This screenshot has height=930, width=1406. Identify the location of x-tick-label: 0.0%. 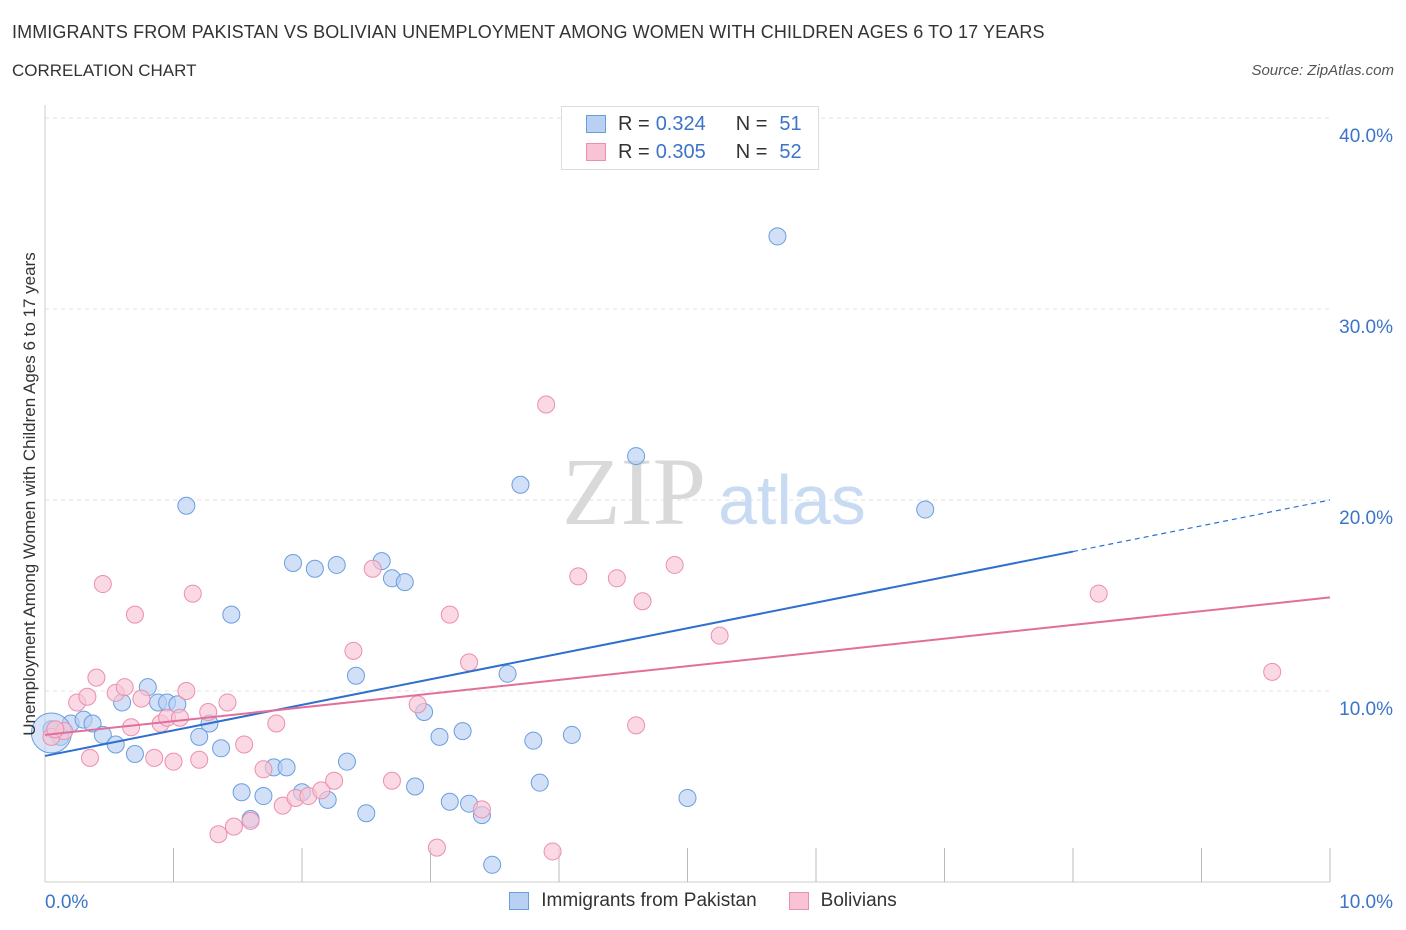
(66, 902).